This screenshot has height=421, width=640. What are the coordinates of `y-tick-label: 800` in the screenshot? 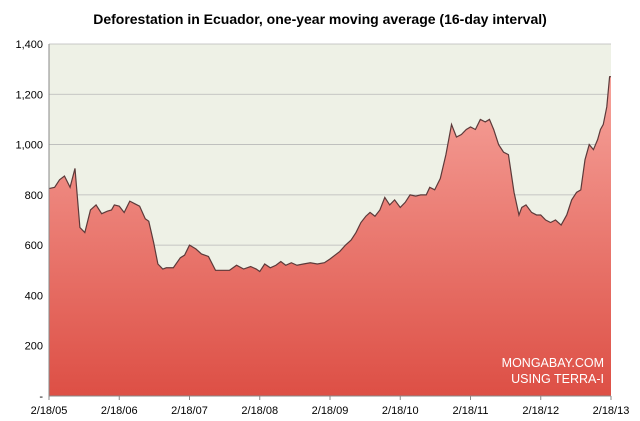 It's located at (34, 196).